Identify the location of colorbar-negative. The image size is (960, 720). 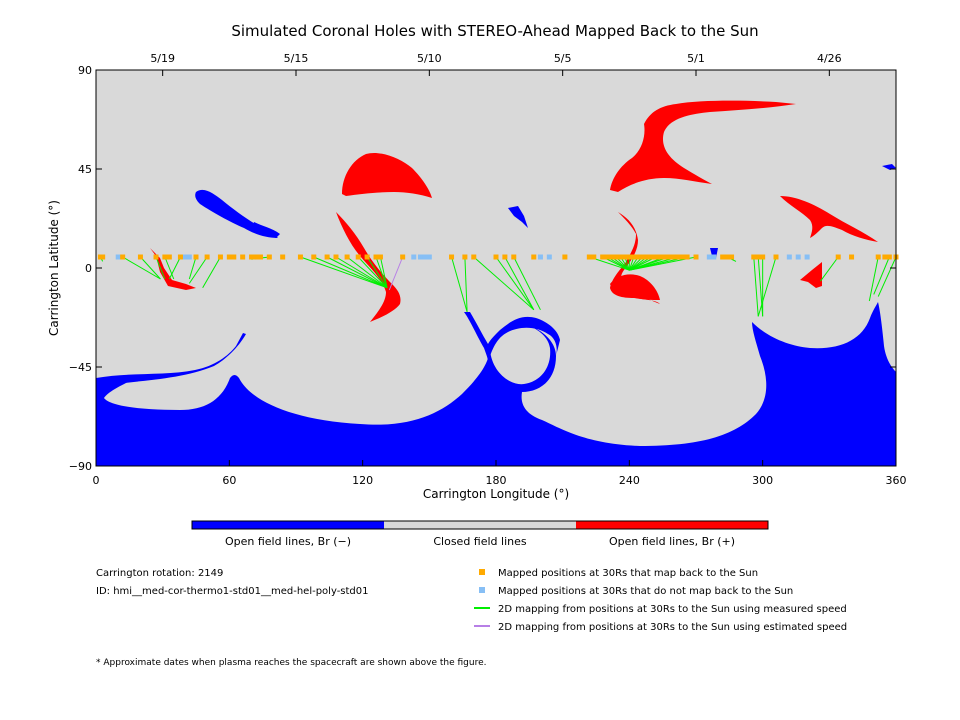
(288, 525).